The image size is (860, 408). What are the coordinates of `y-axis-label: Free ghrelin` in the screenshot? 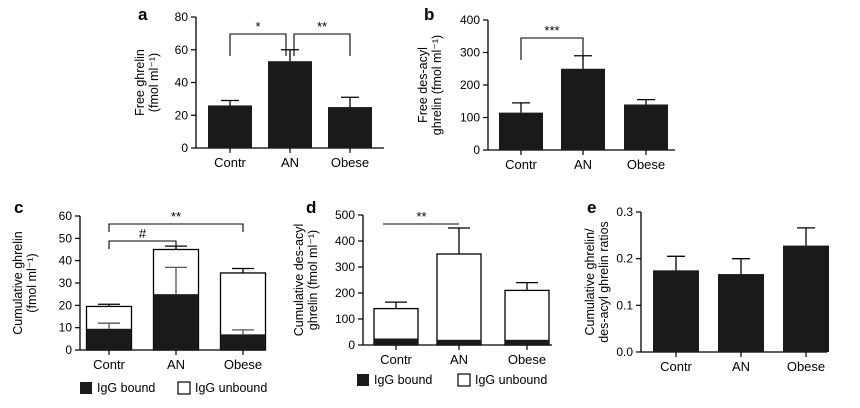 It's located at (140, 82).